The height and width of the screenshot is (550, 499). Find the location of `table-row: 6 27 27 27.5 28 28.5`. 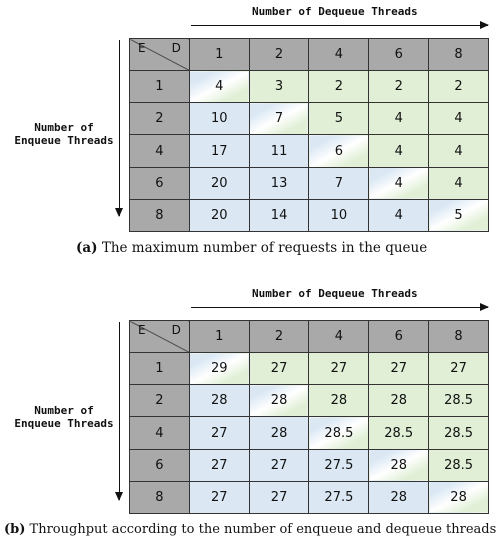

table-row: 6 27 27 27.5 28 28.5 is located at coordinates (309, 465).